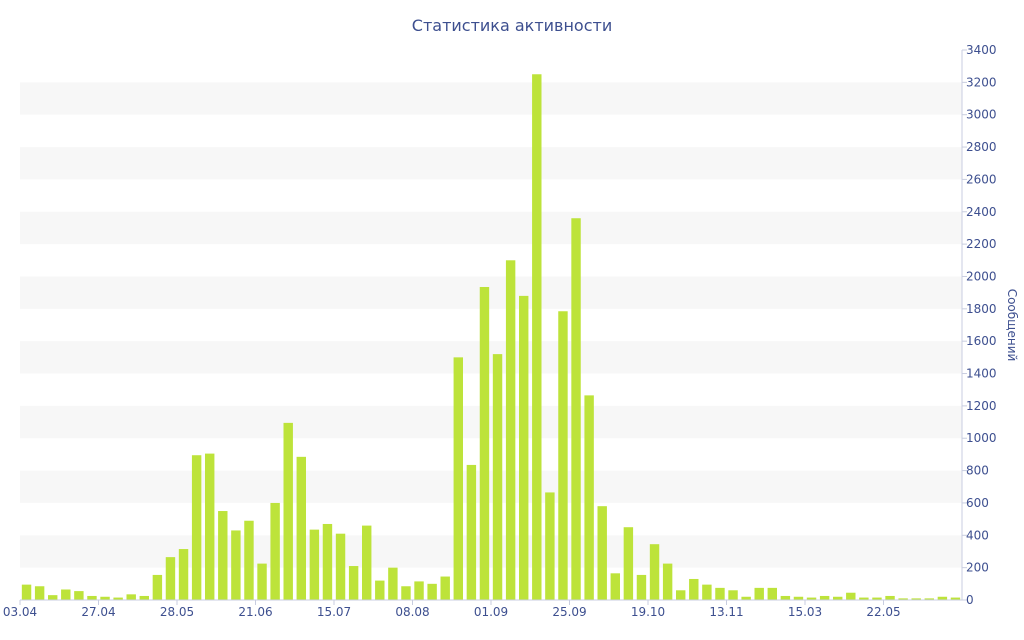  I want to click on x-tick-label: 03.04, so click(20, 612).